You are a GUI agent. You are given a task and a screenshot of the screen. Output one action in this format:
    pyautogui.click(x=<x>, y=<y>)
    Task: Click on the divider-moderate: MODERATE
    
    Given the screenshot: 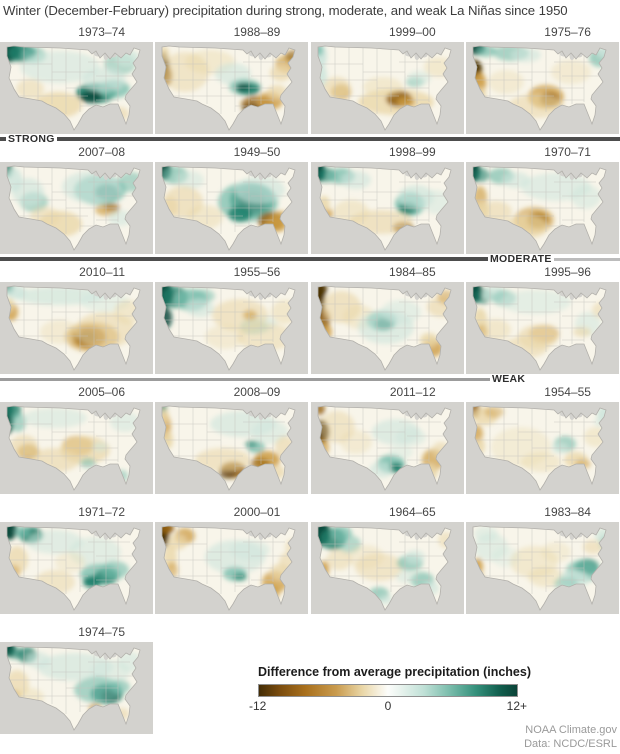 What is the action you would take?
    pyautogui.click(x=310, y=259)
    